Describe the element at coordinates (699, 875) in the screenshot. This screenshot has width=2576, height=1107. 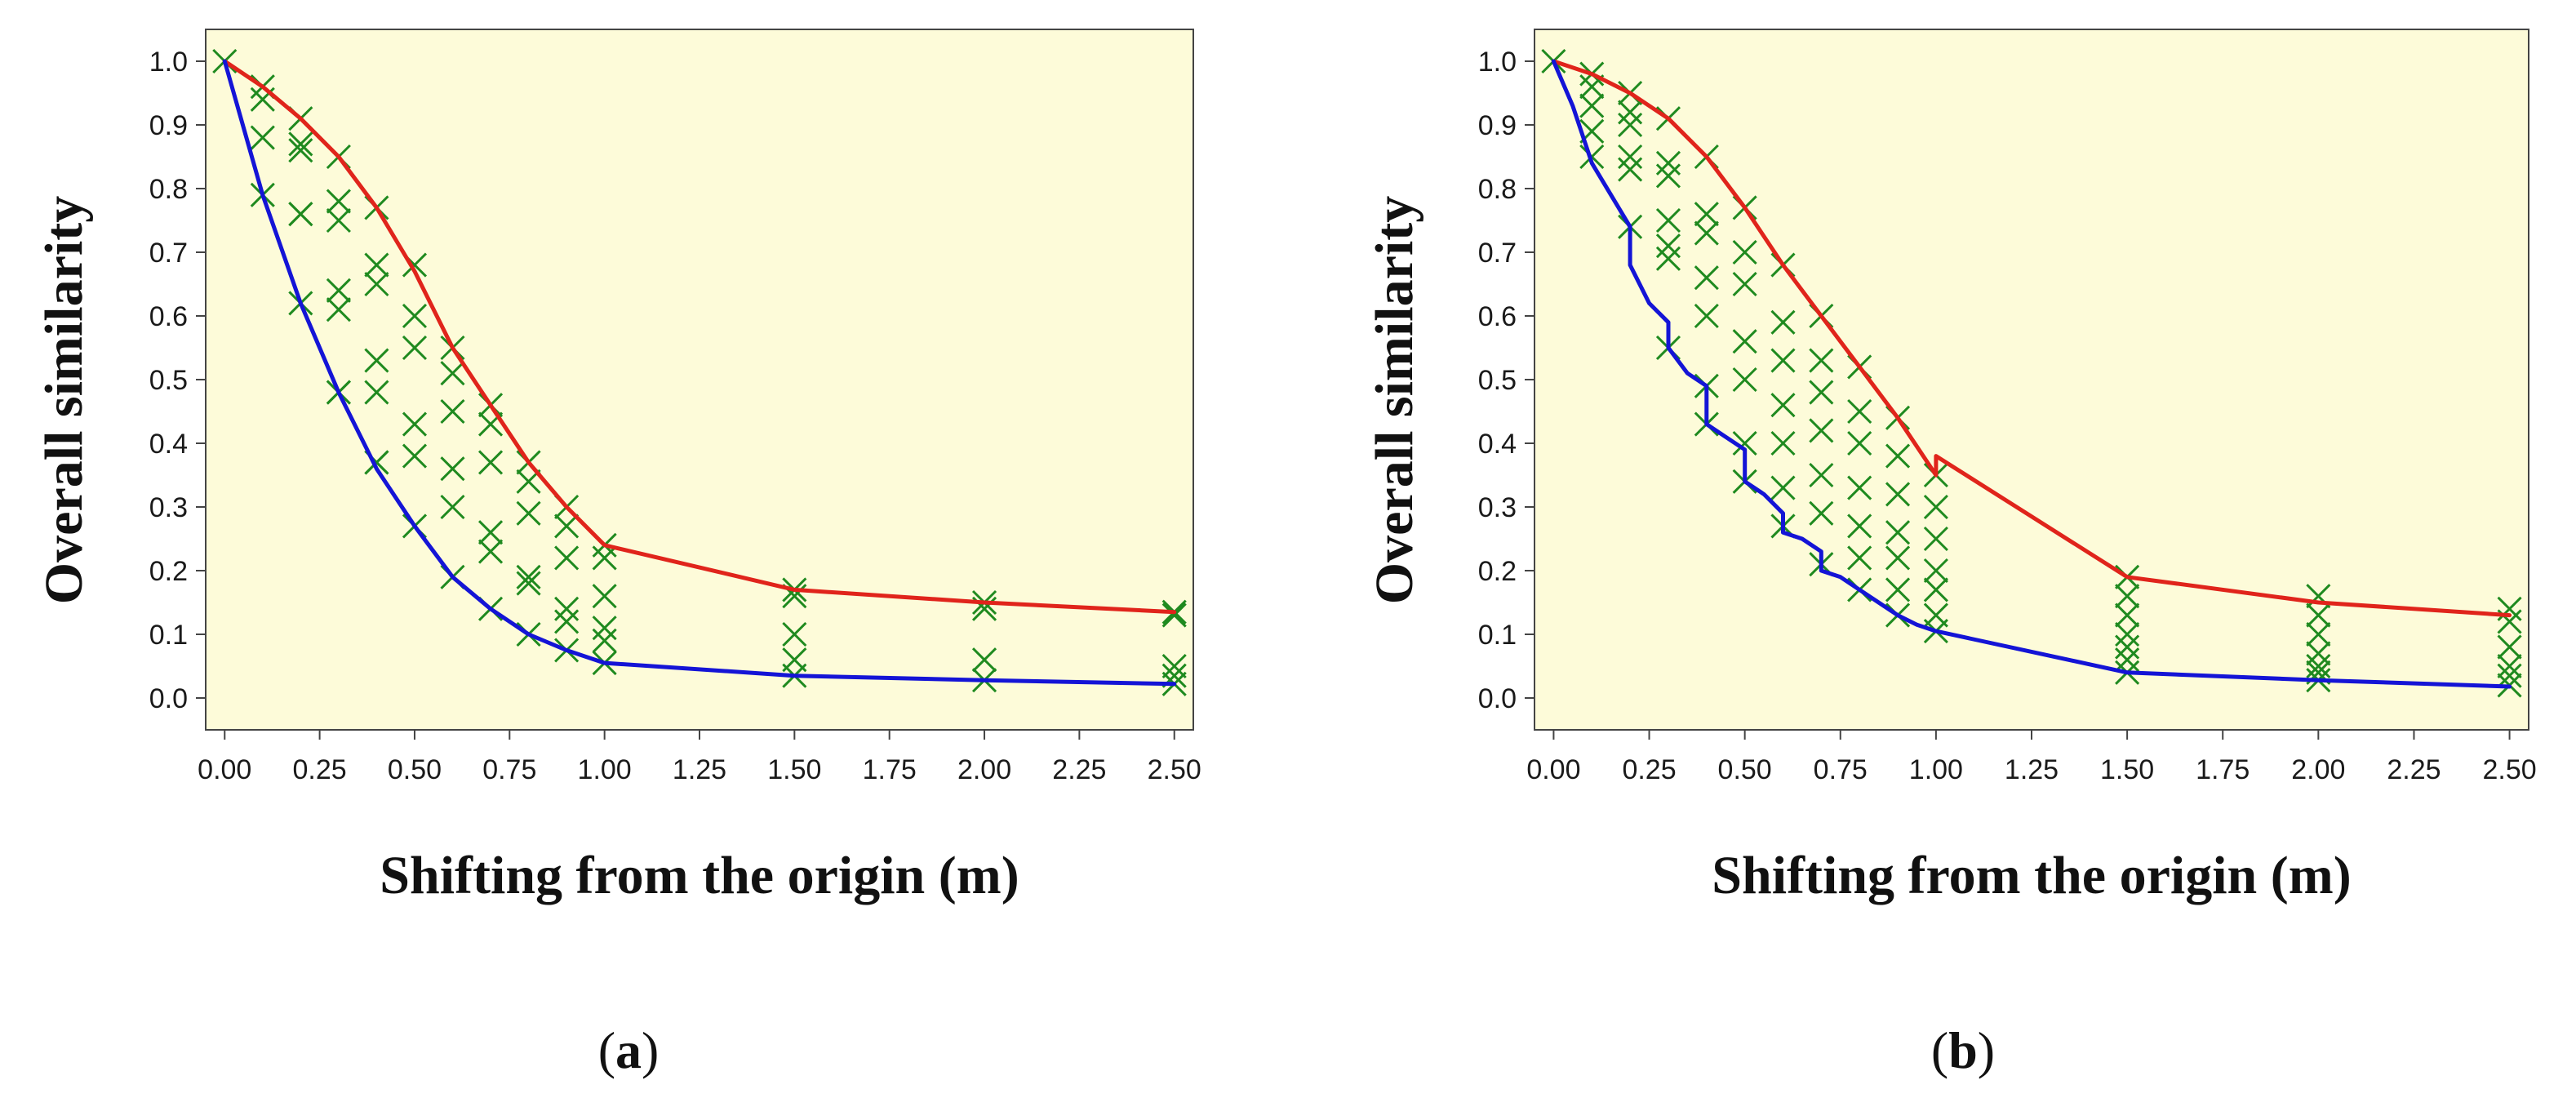
I see `x-axis-title: Shifting from the origin (m)` at that location.